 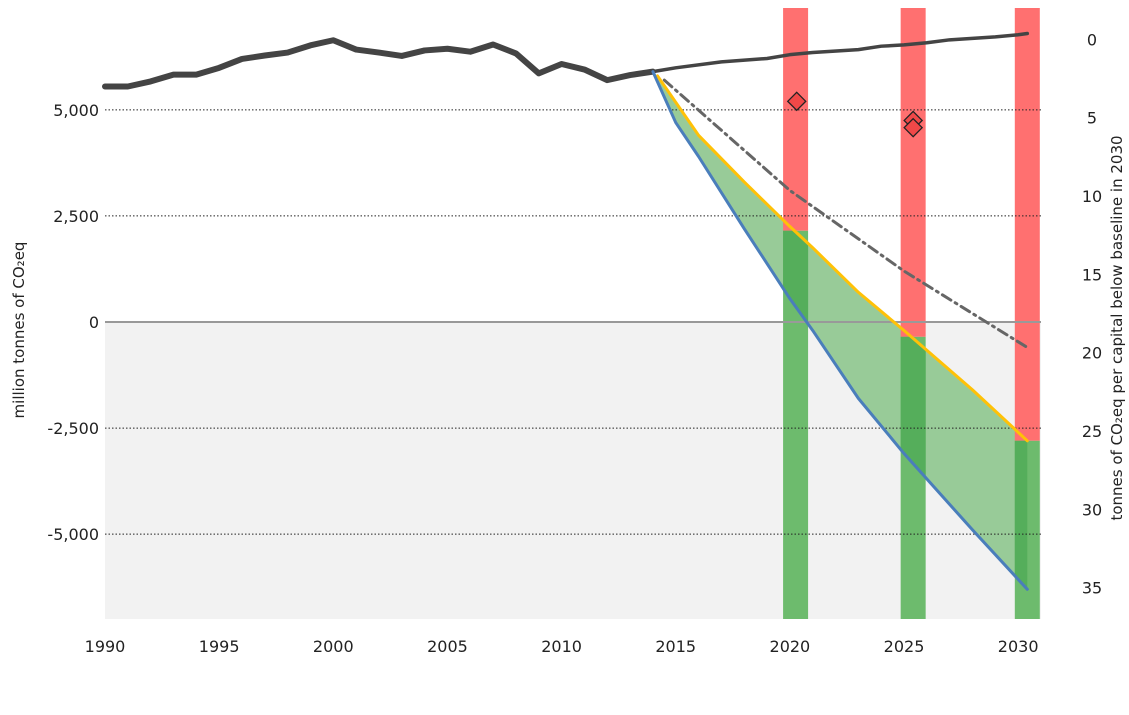 What do you see at coordinates (73, 322) in the screenshot?
I see `y-tick-labels: -5,000 -2,500 0 2,500 5,000` at bounding box center [73, 322].